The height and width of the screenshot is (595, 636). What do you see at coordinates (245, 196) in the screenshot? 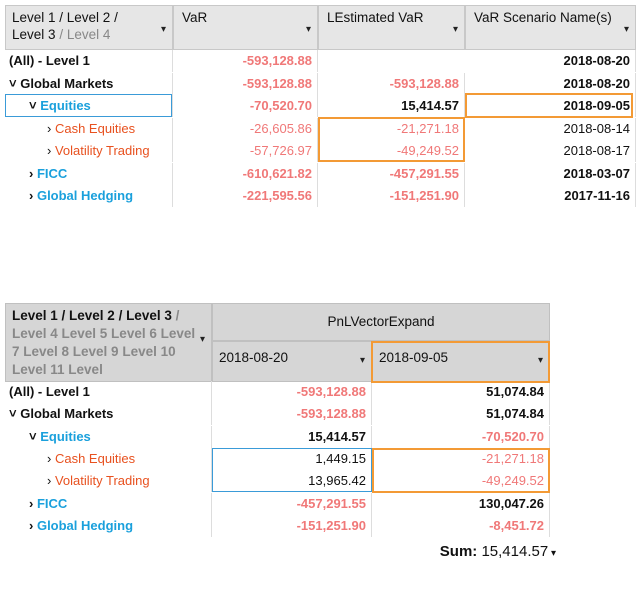
I see `value-cell: -221,595.56` at bounding box center [245, 196].